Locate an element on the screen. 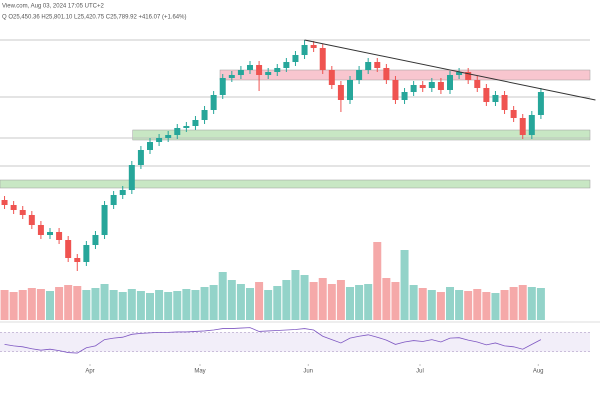  x-tick-label: May is located at coordinates (199, 372).